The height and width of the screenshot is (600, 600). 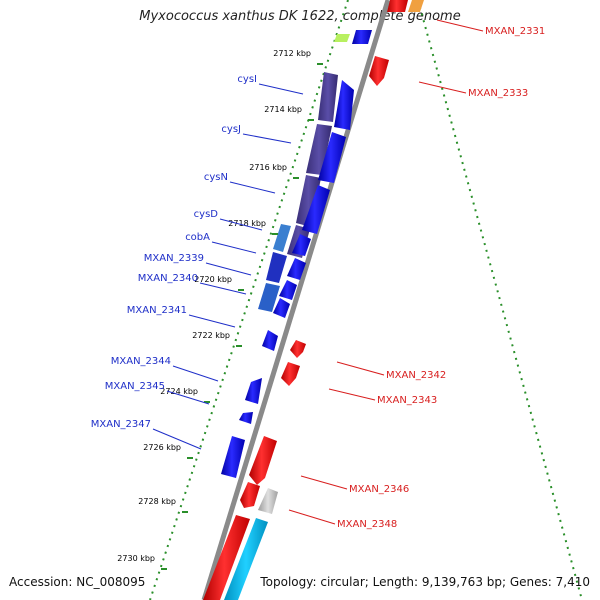 What do you see at coordinates (379, 489) in the screenshot?
I see `gene-label-right: MXAN_2346` at bounding box center [379, 489].